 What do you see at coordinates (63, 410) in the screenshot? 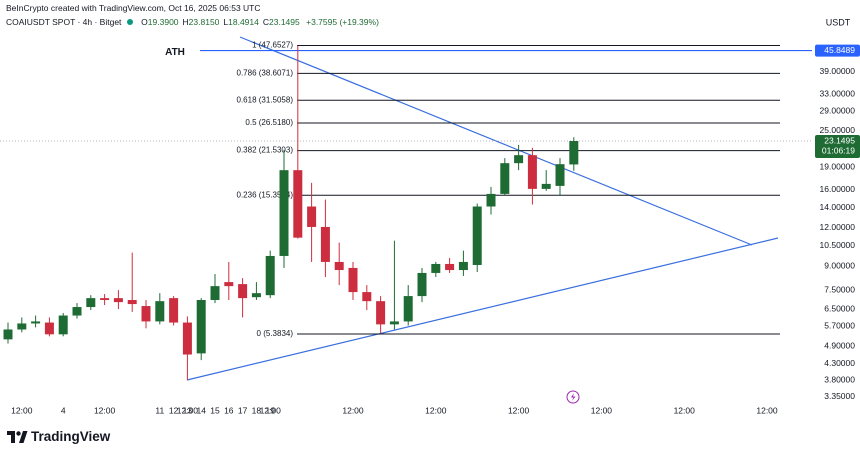
I see `x-tick-label: 4` at bounding box center [63, 410].